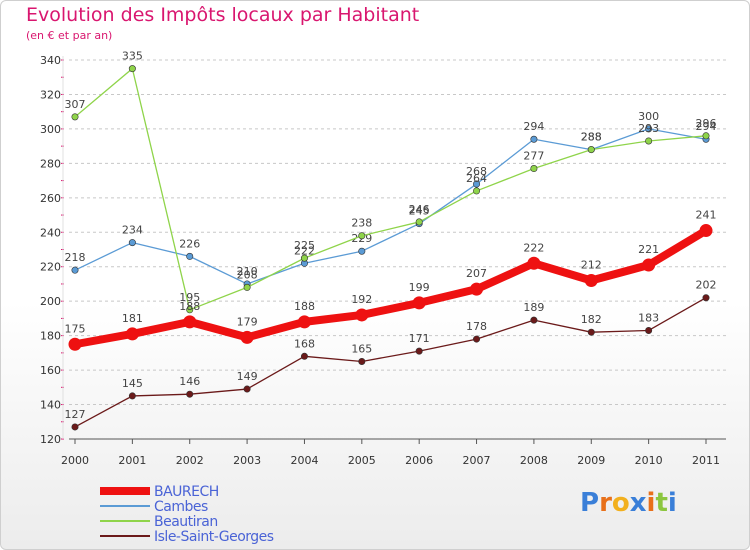 The height and width of the screenshot is (550, 750). What do you see at coordinates (247, 460) in the screenshot?
I see `x-tick-label: 2003` at bounding box center [247, 460].